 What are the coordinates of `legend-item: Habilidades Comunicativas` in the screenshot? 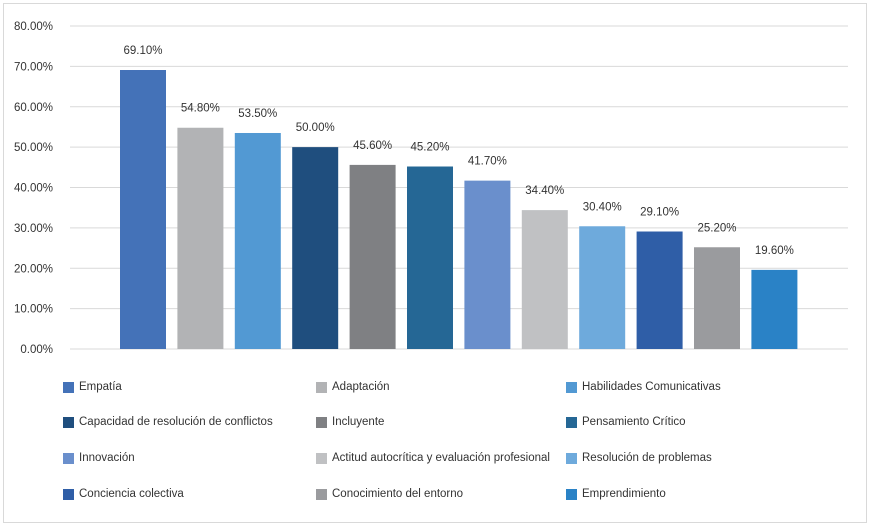 It's located at (643, 387).